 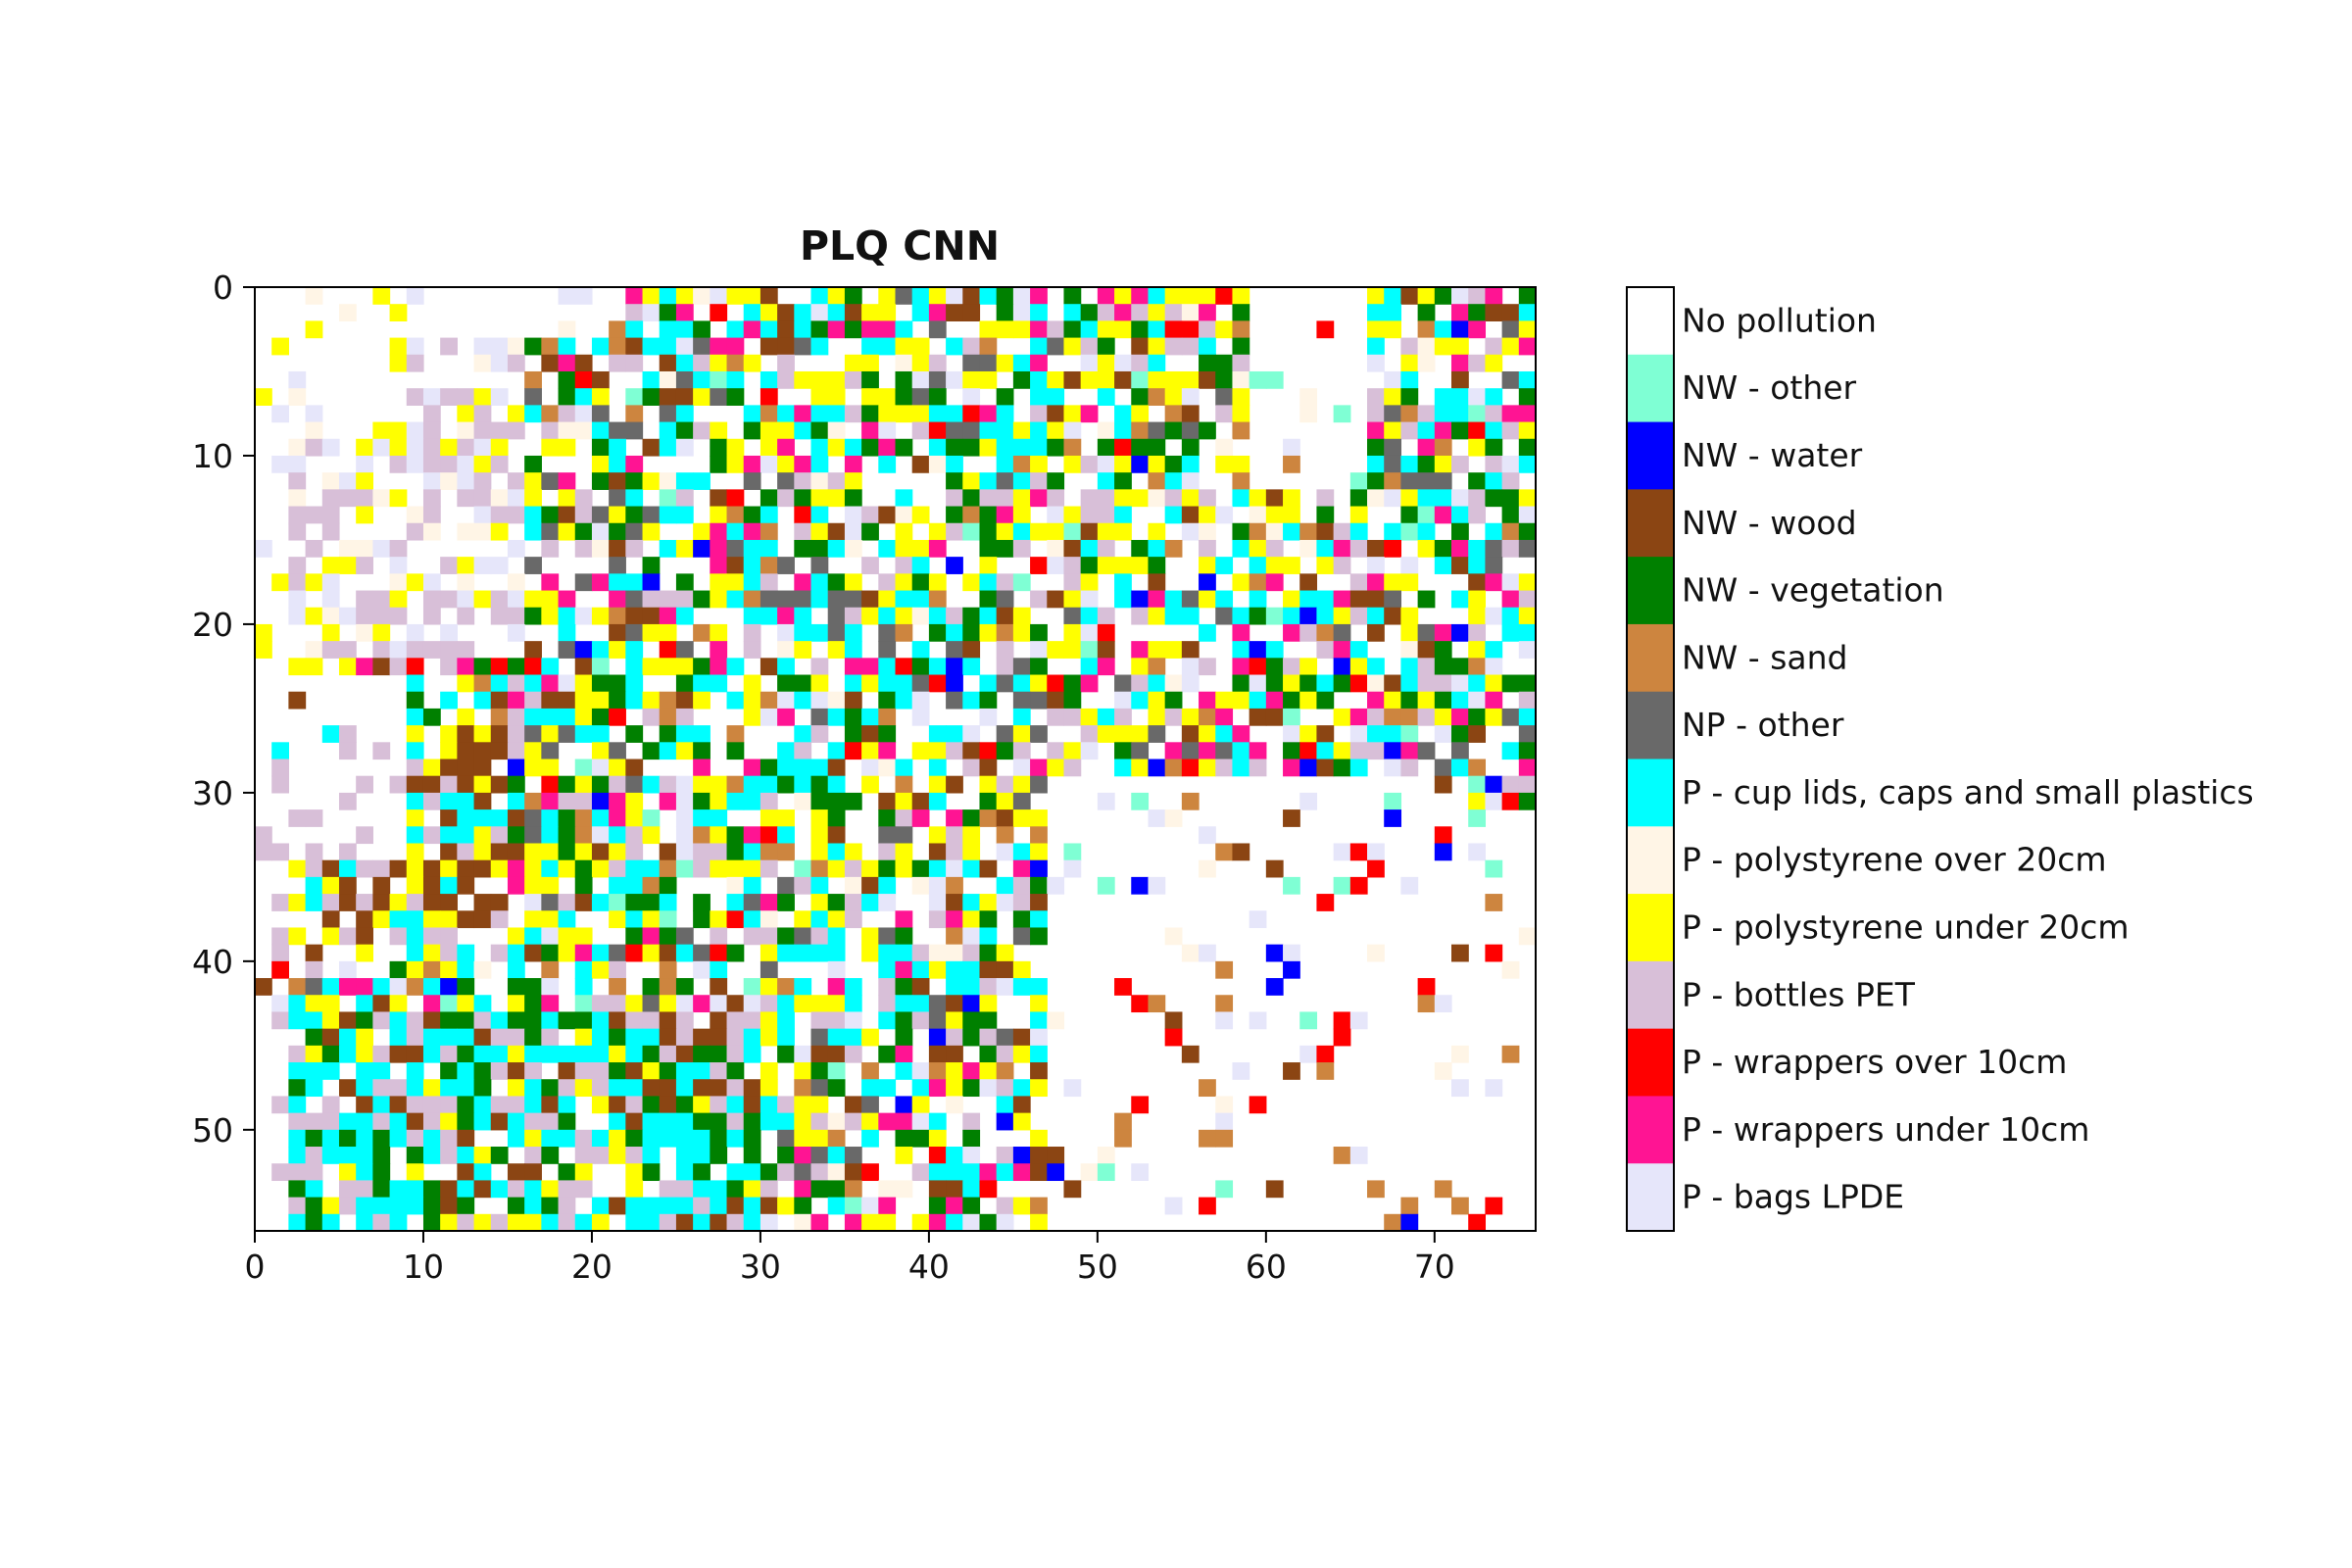 I want to click on legend-label: P - bags LPDE, so click(x=1793, y=1197).